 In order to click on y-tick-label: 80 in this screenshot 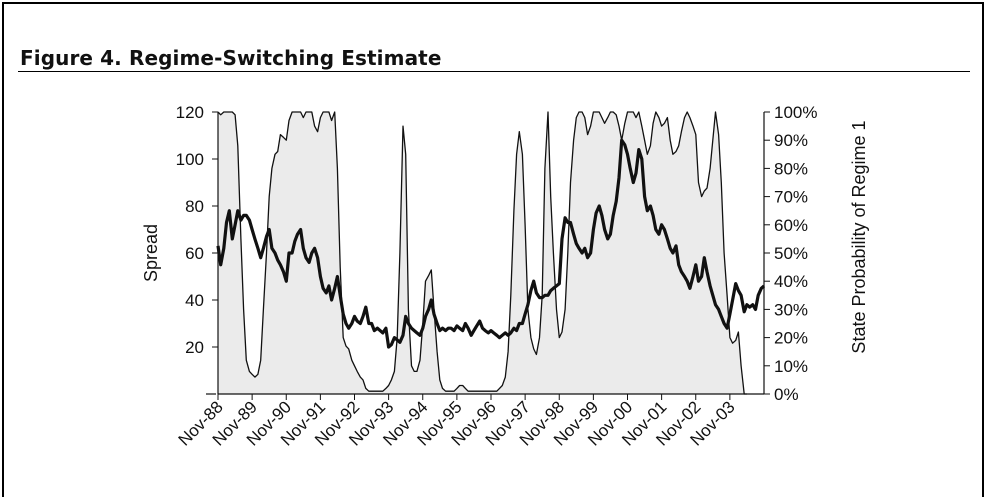, I will do `click(194, 206)`.